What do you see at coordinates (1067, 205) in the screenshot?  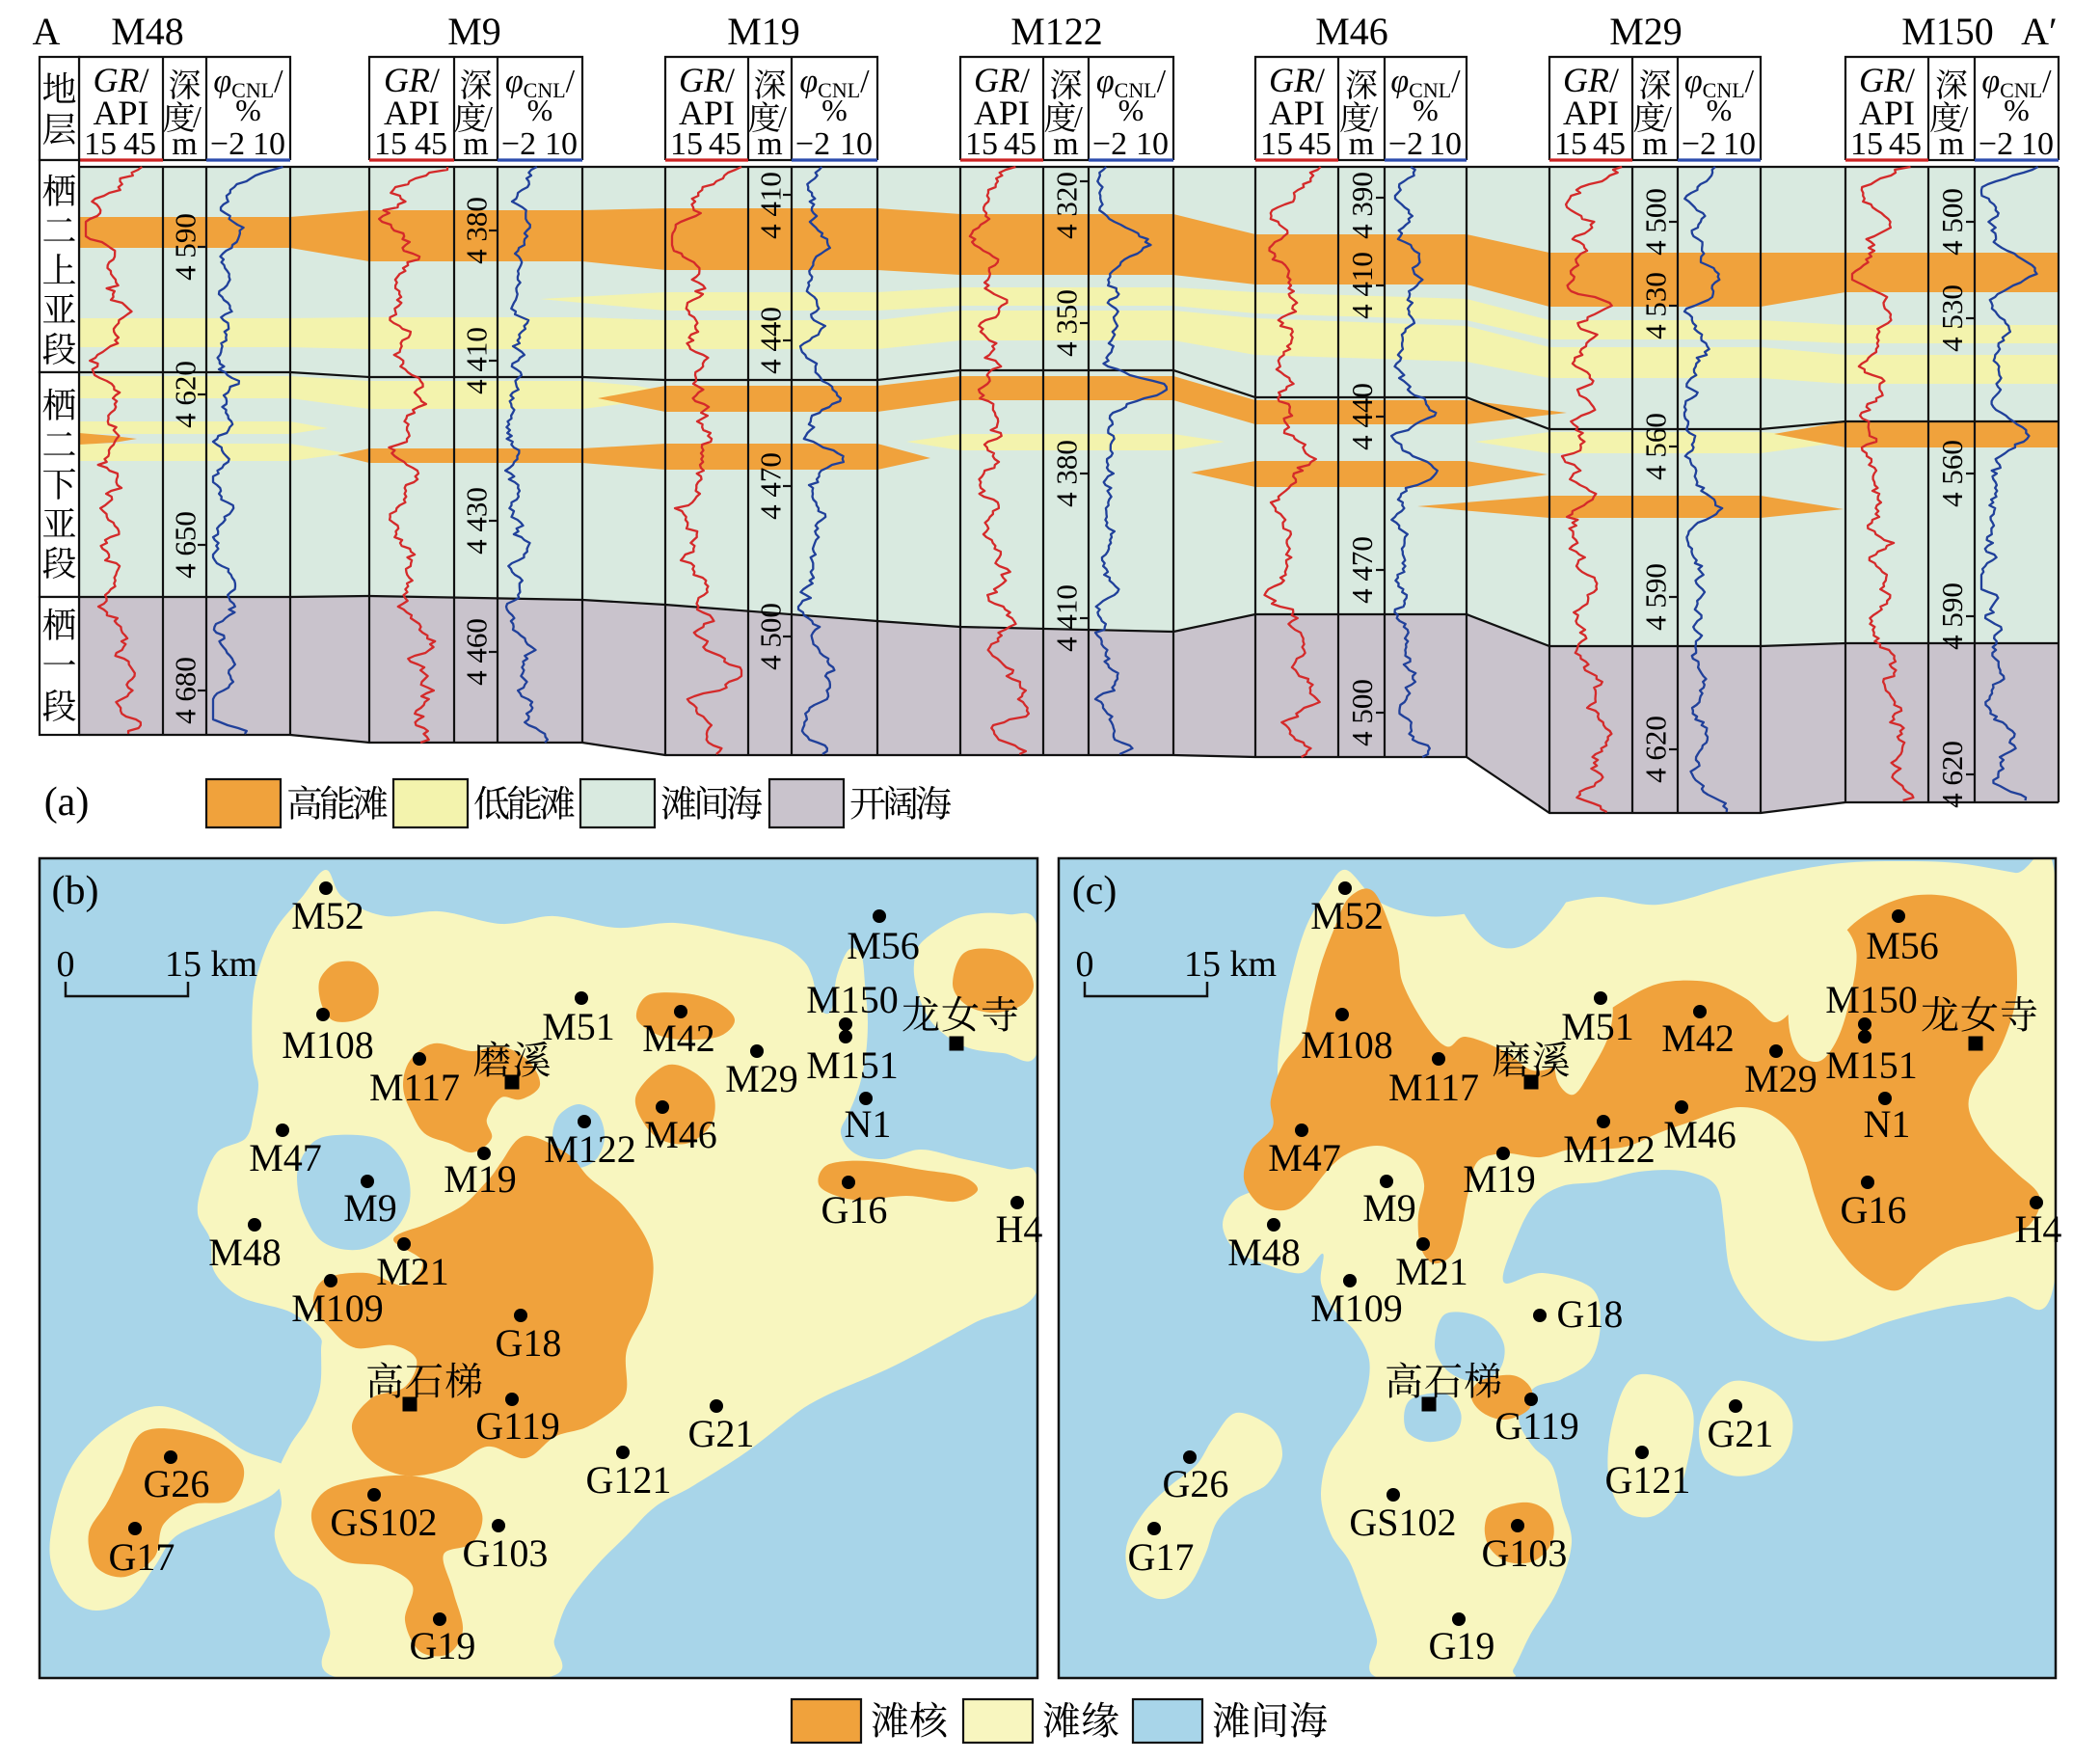 I see `svg-text: 4 320` at bounding box center [1067, 205].